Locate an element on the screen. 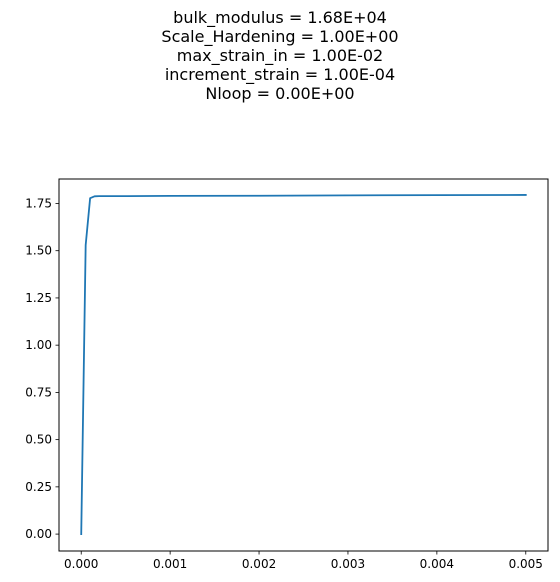  x-tick-label: 0.002 is located at coordinates (259, 564).